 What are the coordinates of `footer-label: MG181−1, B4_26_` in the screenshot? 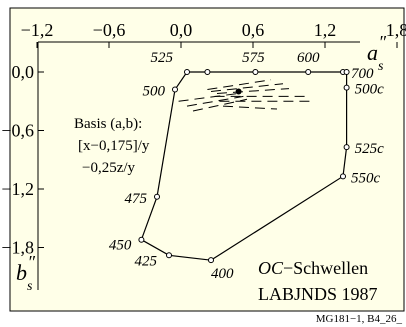 It's located at (358, 319).